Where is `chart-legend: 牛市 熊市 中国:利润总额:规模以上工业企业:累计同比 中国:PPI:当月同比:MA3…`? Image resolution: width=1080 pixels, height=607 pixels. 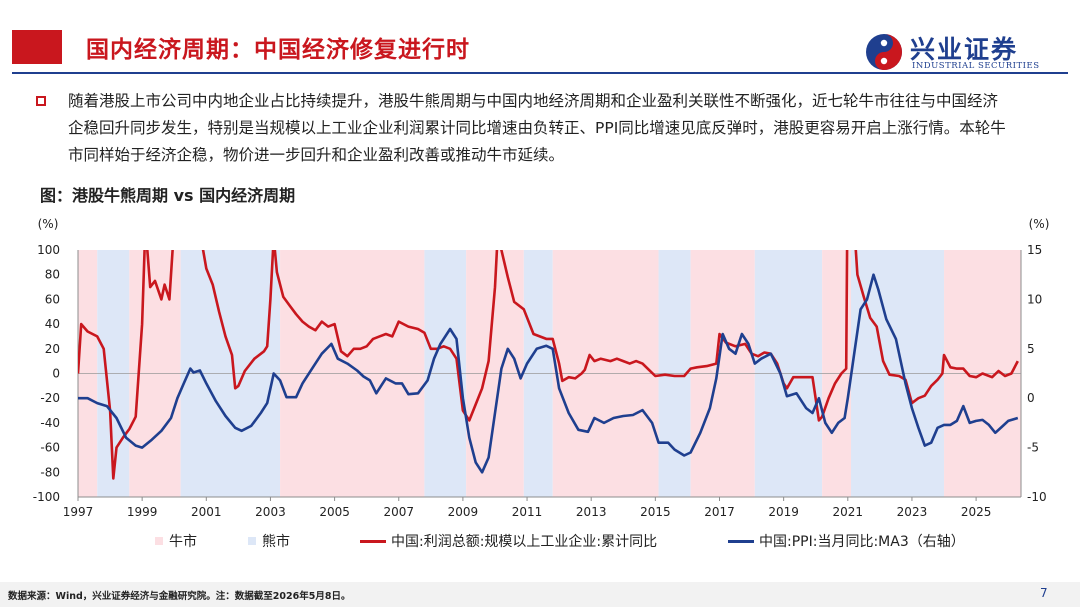 chart-legend: 牛市 熊市 中国:利润总额:规模以上工业企业:累计同比 中国:PPI:当月同比:MA3… is located at coordinates (540, 541).